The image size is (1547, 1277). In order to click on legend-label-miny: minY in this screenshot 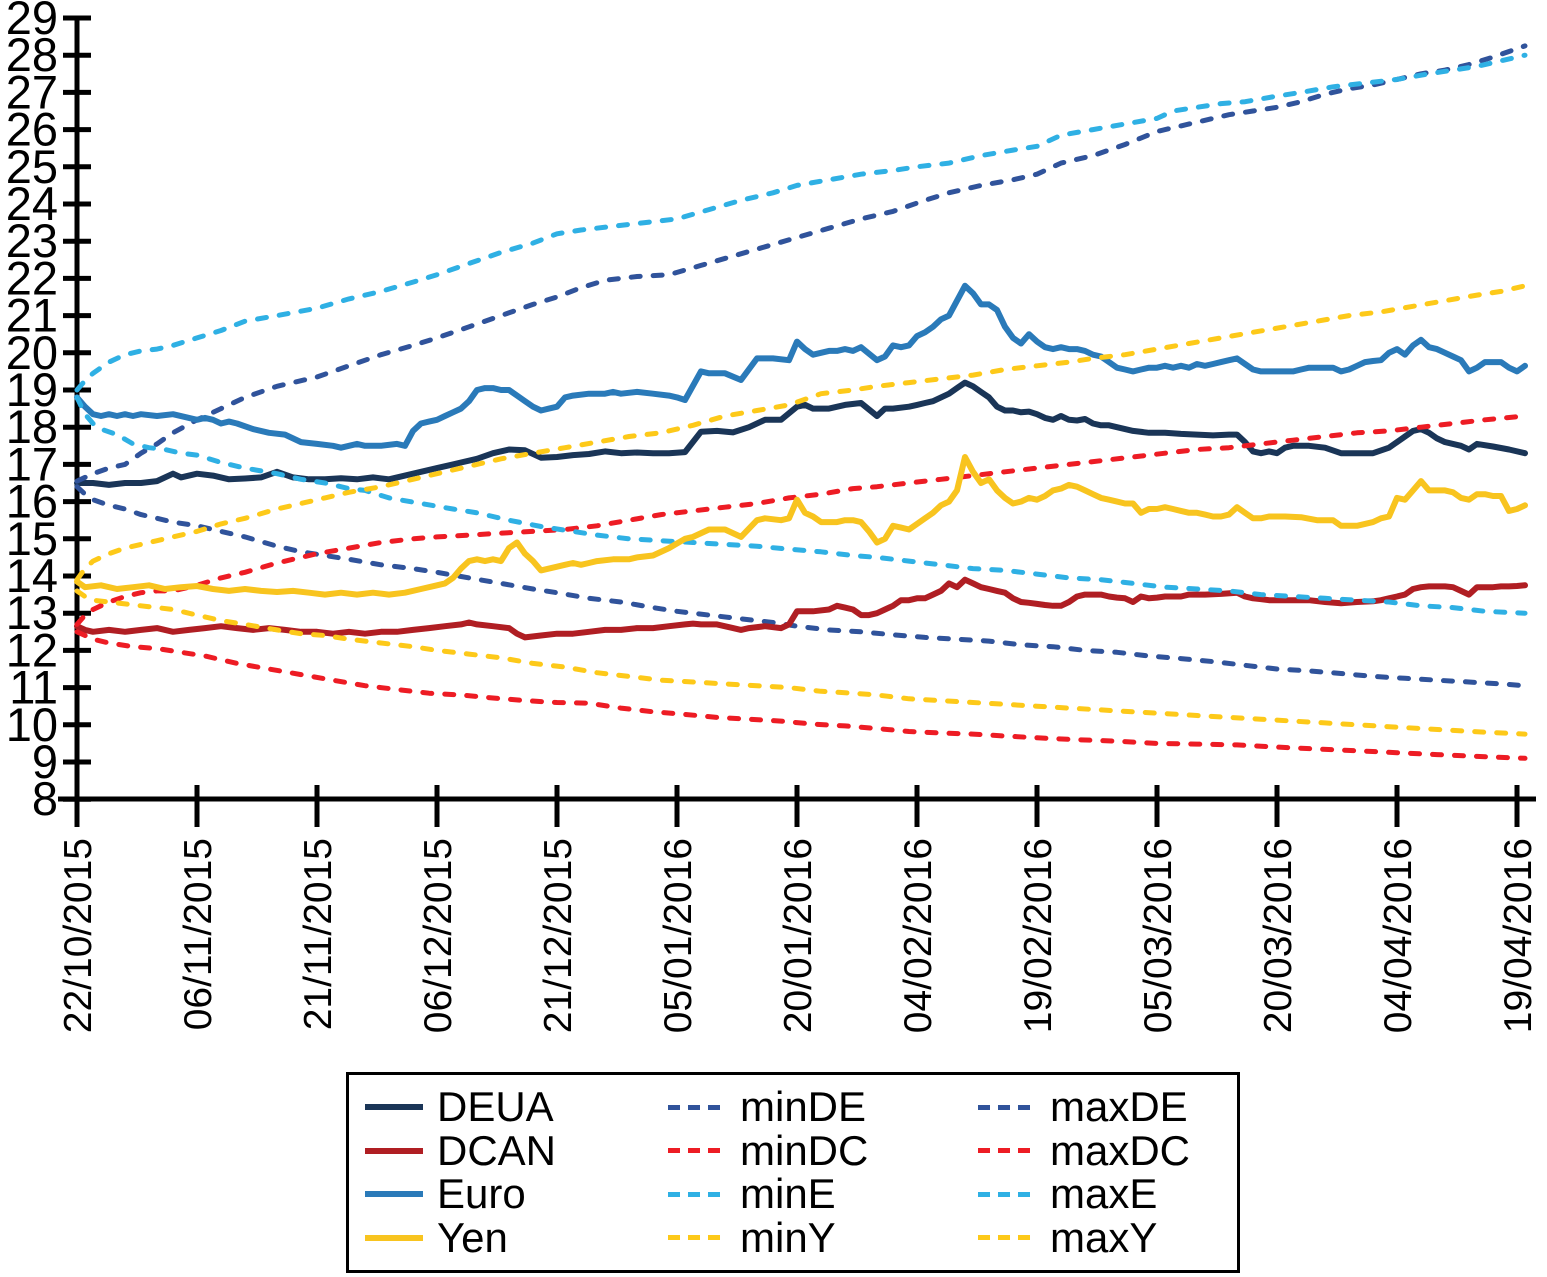, I will do `click(788, 1237)`.